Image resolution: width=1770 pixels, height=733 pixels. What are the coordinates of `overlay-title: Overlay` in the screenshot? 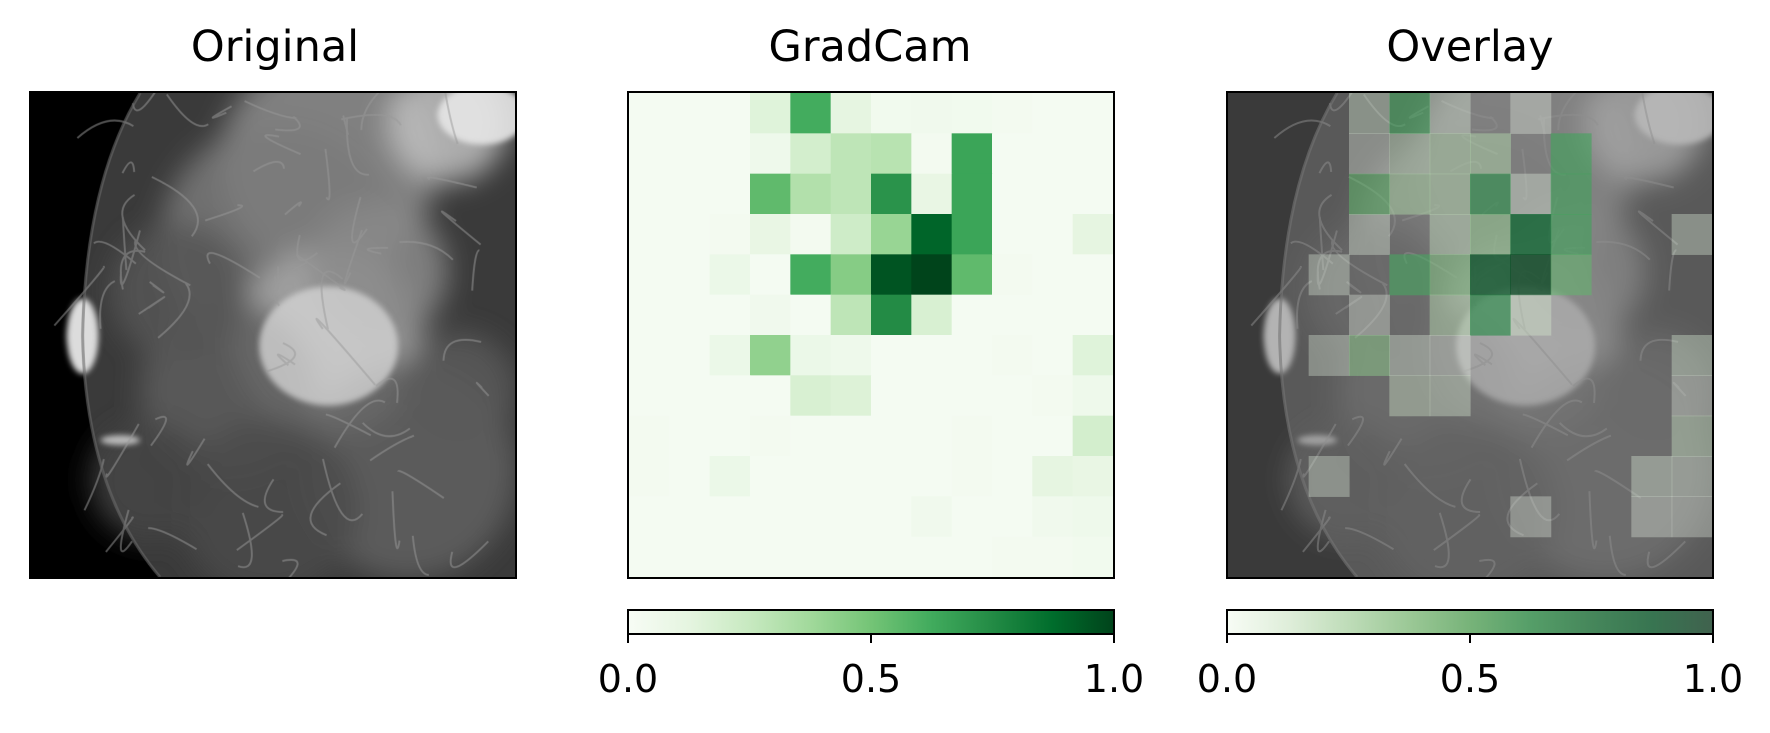 It's located at (1470, 47).